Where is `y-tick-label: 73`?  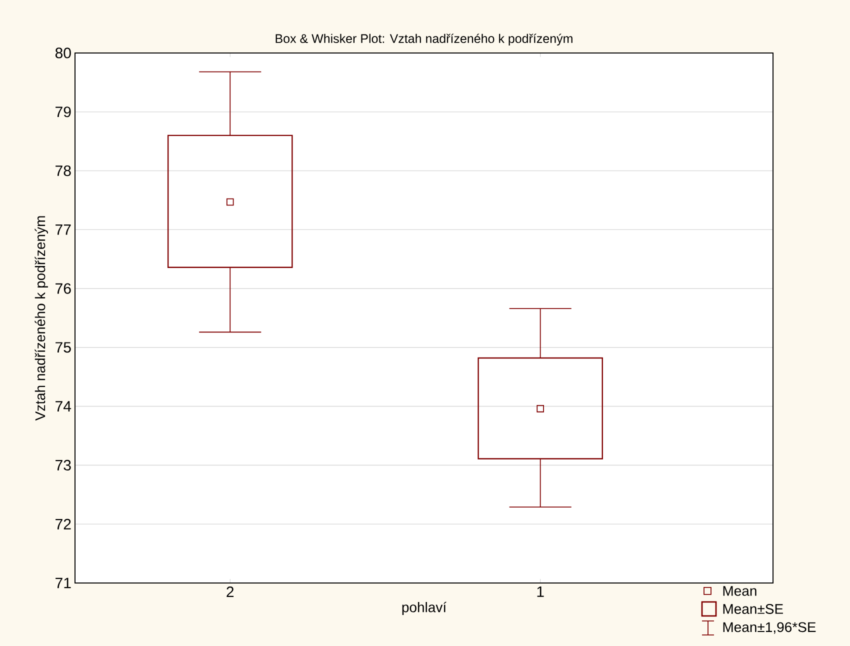
y-tick-label: 73 is located at coordinates (63, 465).